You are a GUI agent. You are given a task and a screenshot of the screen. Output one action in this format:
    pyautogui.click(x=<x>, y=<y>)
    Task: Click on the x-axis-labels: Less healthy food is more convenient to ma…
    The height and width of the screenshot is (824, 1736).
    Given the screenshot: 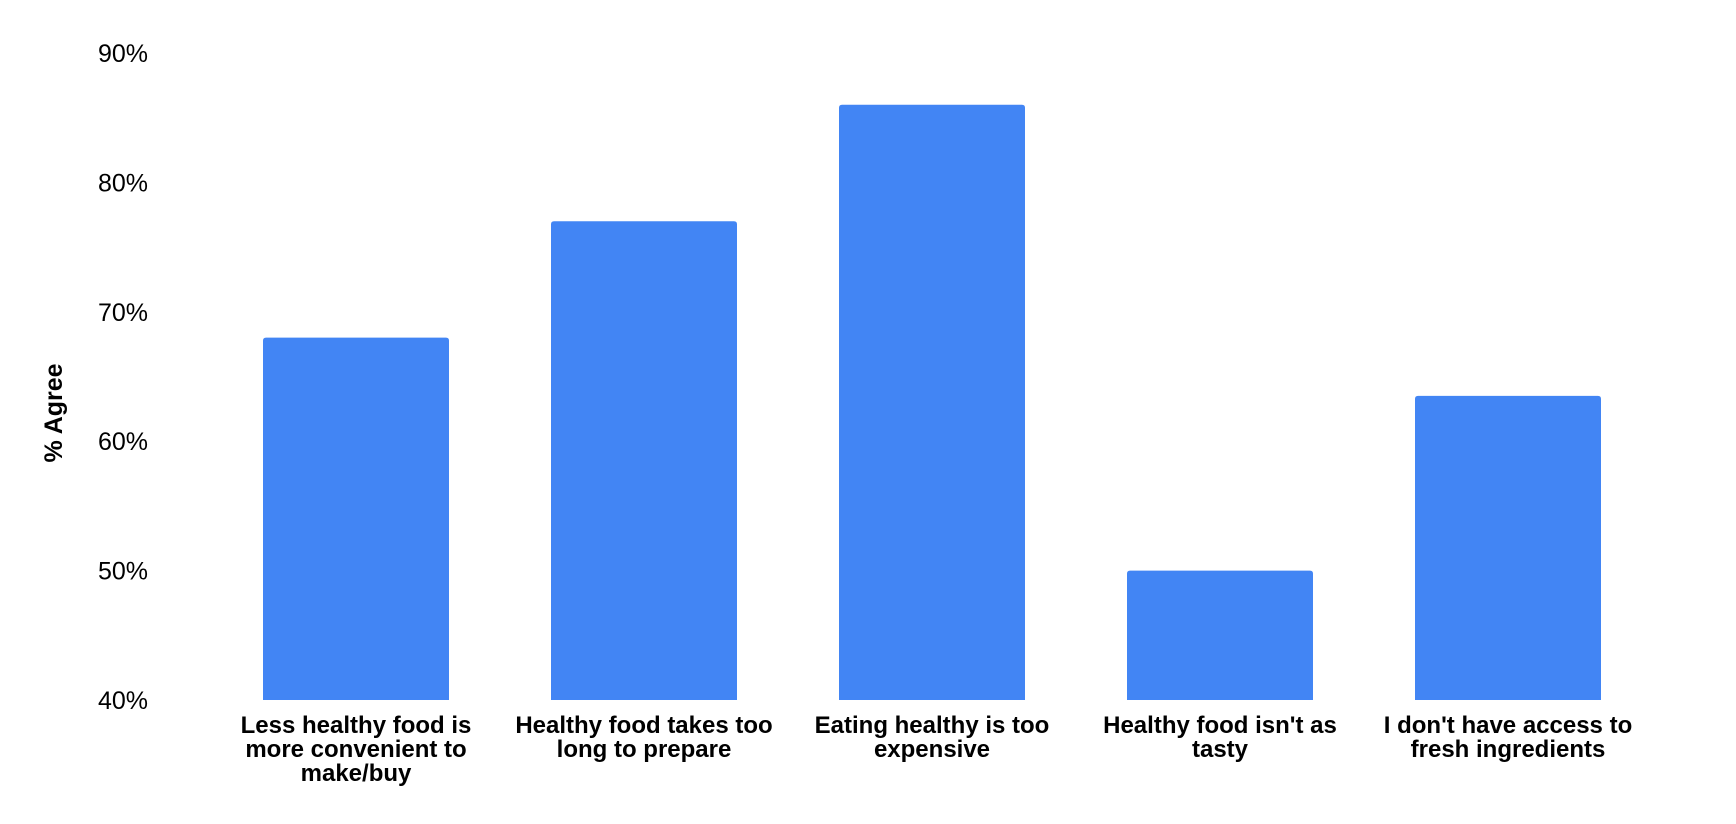 What is the action you would take?
    pyautogui.click(x=937, y=749)
    